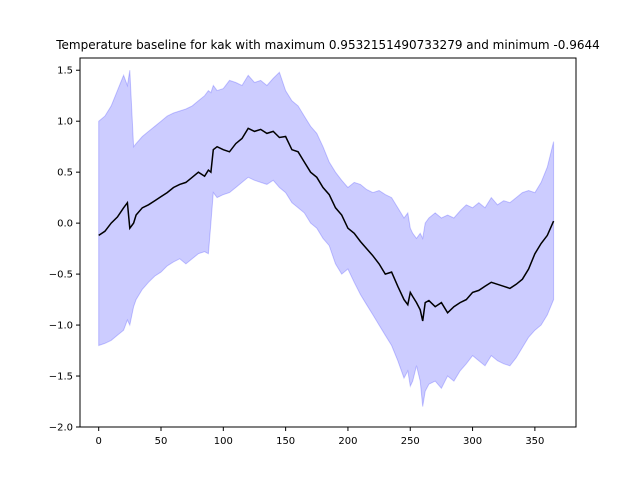 Image resolution: width=640 pixels, height=480 pixels. Describe the element at coordinates (285, 441) in the screenshot. I see `x-tick-label: 150` at that location.